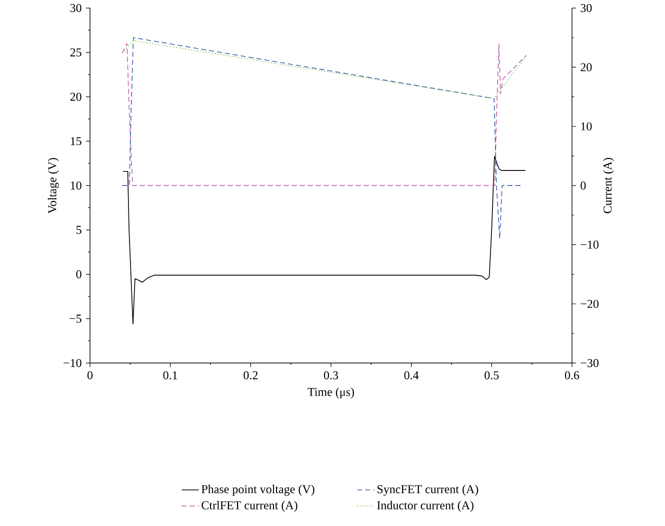 This screenshot has width=665, height=526. What do you see at coordinates (324, 69) in the screenshot?
I see `line-series` at bounding box center [324, 69].